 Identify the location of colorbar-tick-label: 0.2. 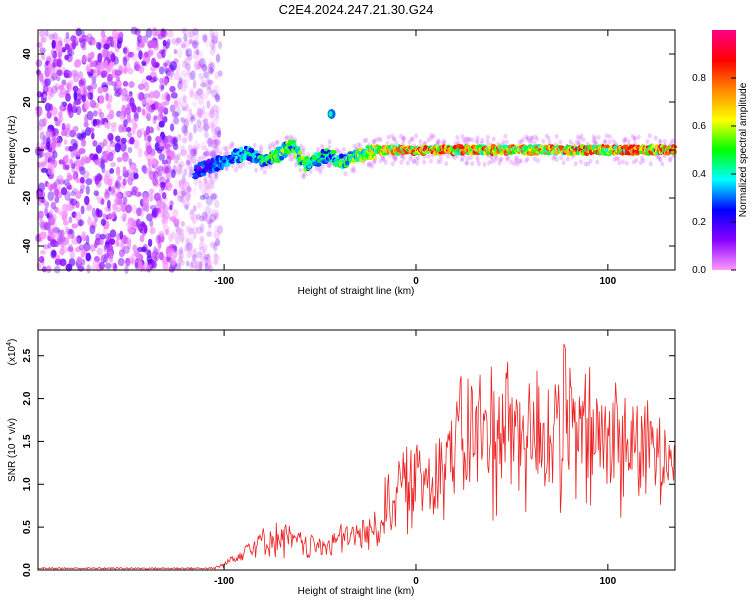
(699, 222).